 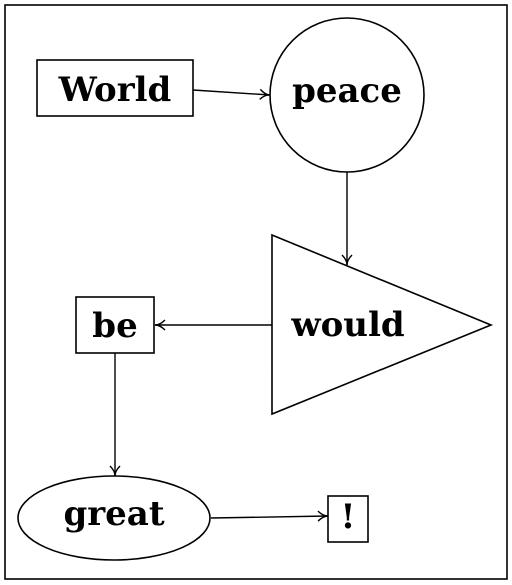 What do you see at coordinates (347, 91) in the screenshot?
I see `node-peace-label: peace` at bounding box center [347, 91].